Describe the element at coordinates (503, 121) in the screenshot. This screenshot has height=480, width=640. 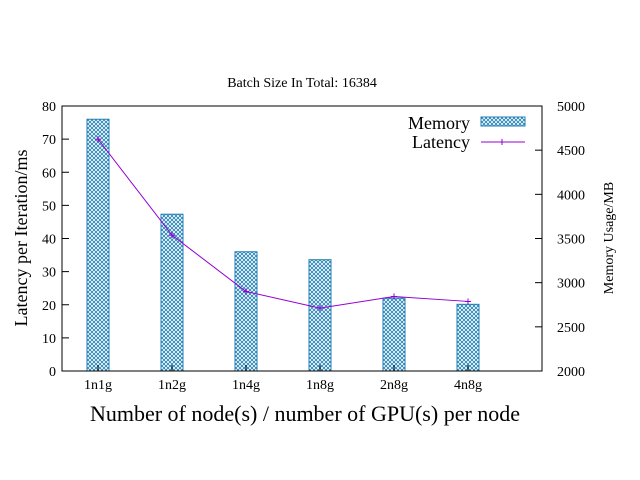
I see `legend-swatch-memory` at that location.